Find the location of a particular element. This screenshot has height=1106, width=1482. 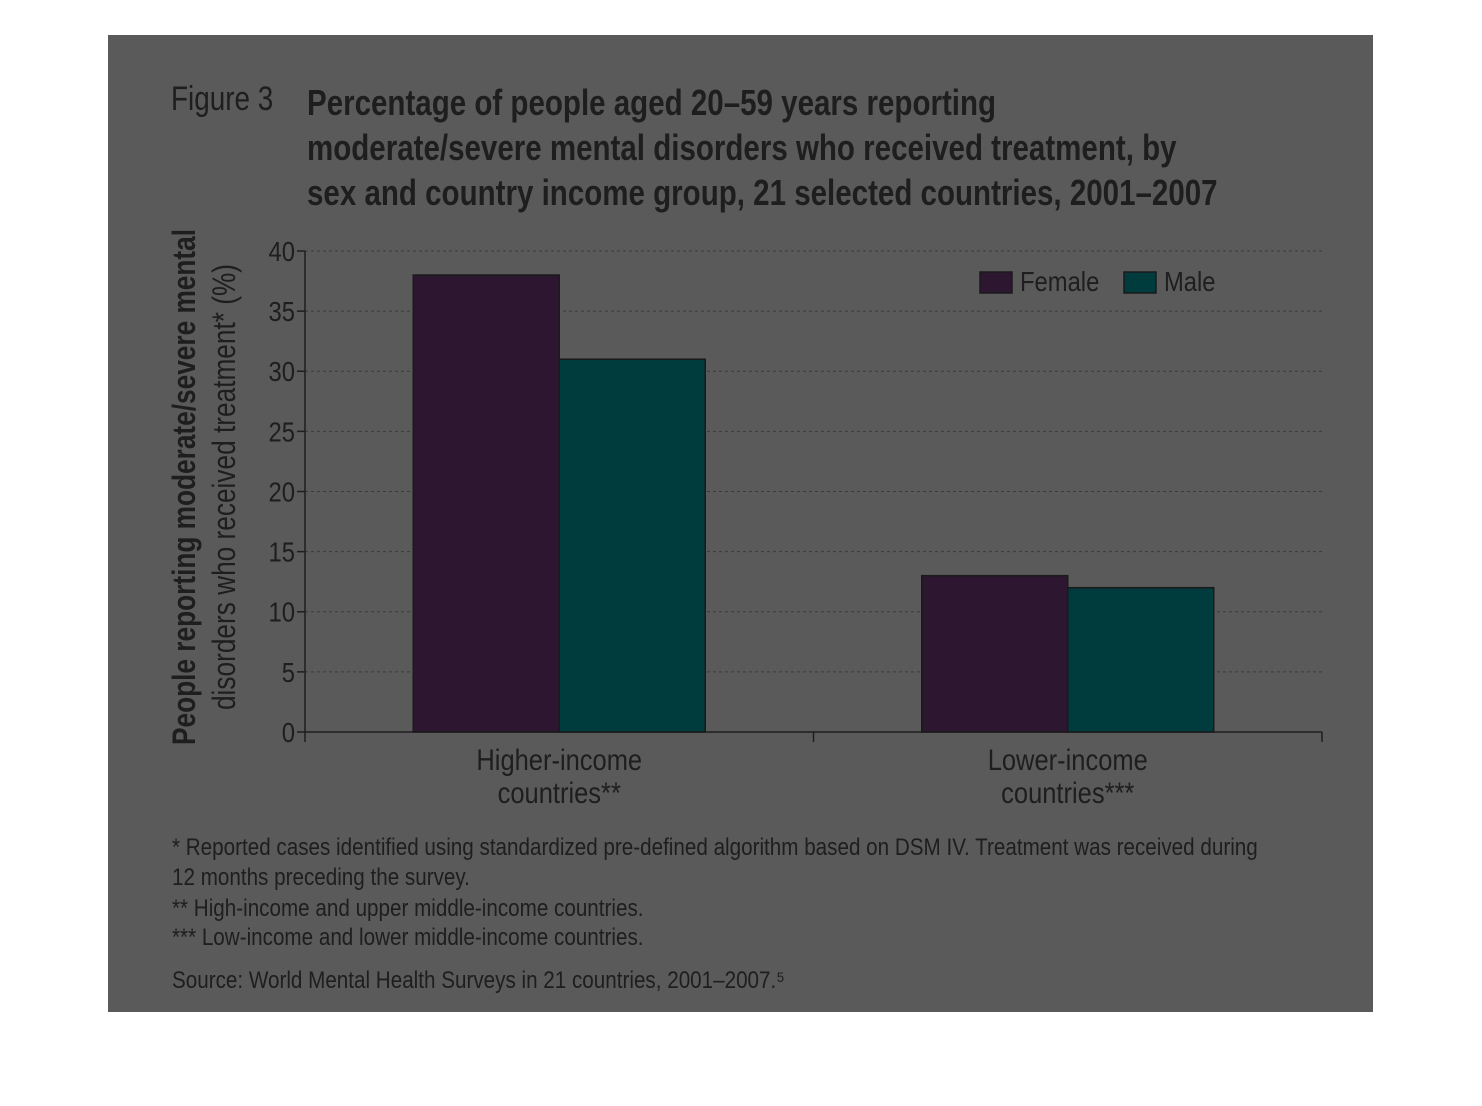

y-tick-label: 0 is located at coordinates (288, 732).